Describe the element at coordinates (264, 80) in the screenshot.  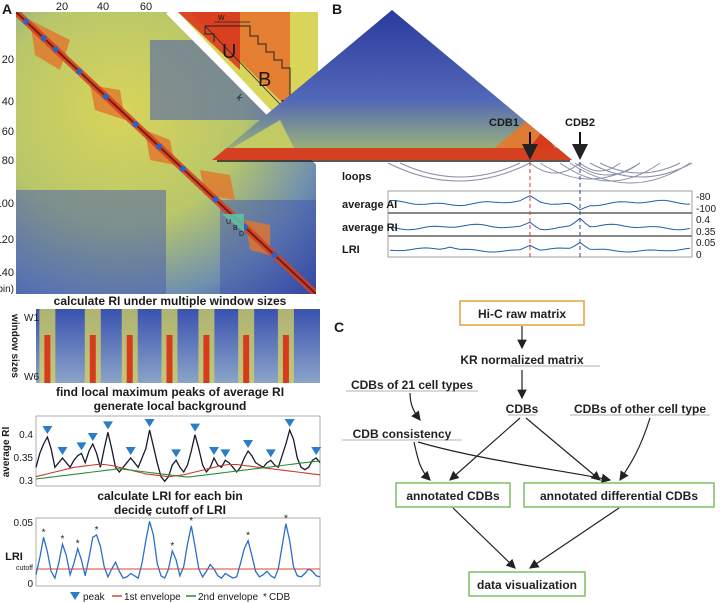
I see `inset-b: B` at that location.